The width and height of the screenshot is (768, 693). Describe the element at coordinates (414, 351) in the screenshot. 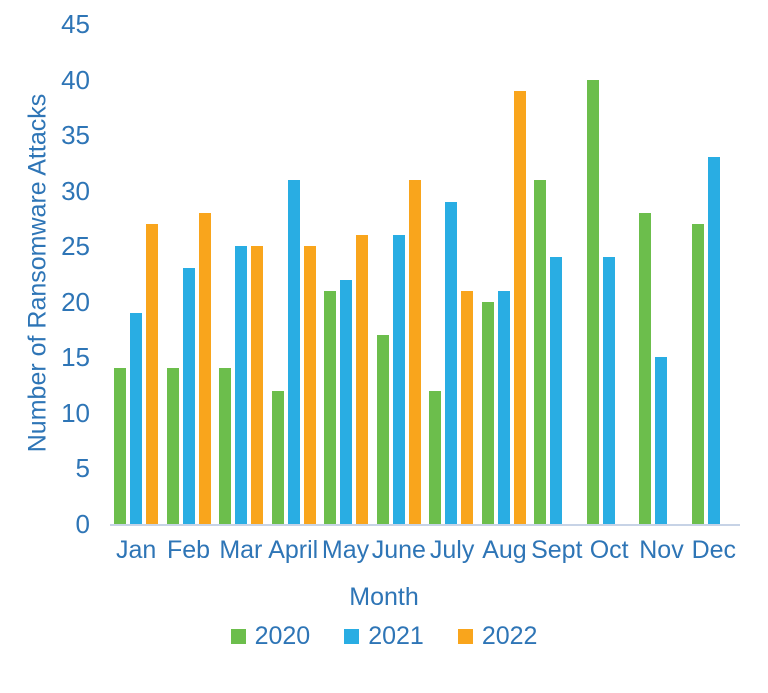

I see `bar-2022-june` at that location.